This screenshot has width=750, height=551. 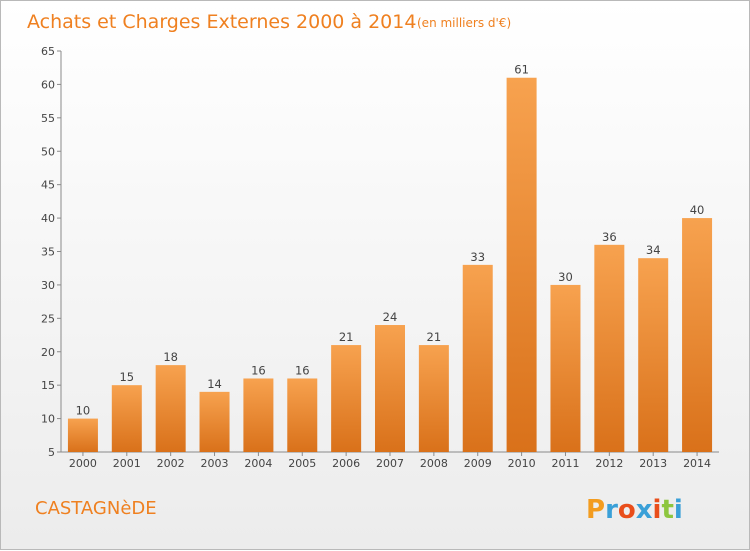 What do you see at coordinates (258, 463) in the screenshot?
I see `x-tick-label-2004: 2004` at bounding box center [258, 463].